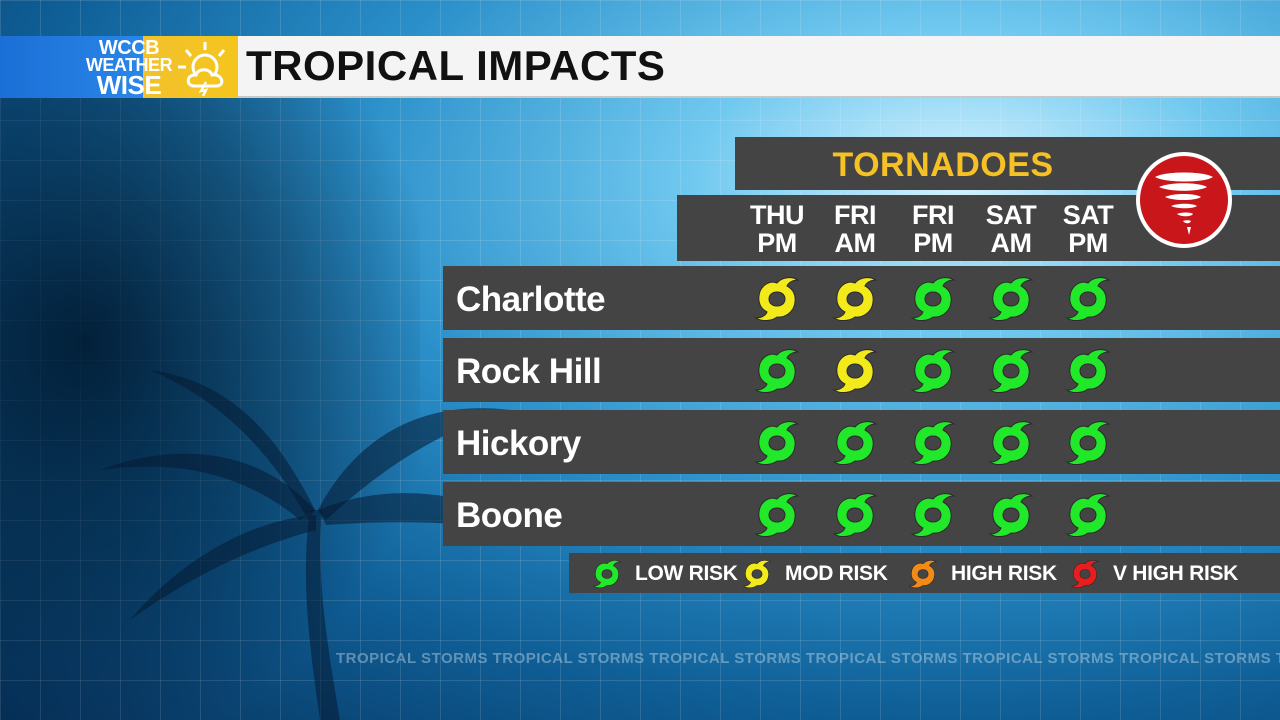 This screenshot has width=1280, height=720. What do you see at coordinates (509, 515) in the screenshot?
I see `city-name: Boone` at bounding box center [509, 515].